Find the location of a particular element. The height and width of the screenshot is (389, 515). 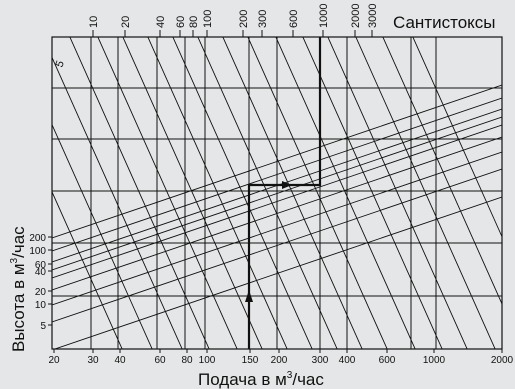

example-path is located at coordinates (283, 193).